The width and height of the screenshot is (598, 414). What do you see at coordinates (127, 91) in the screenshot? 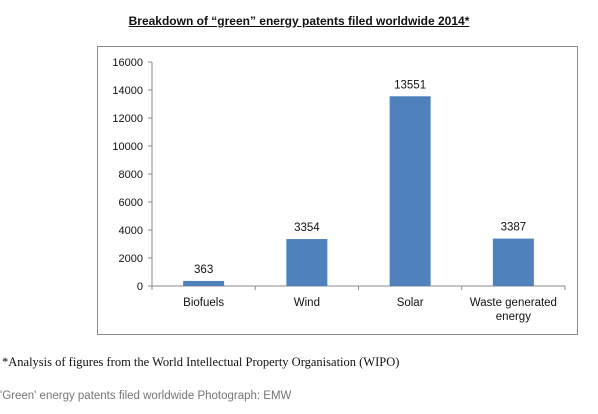
I see `y-tick-label: 14000` at bounding box center [127, 91].